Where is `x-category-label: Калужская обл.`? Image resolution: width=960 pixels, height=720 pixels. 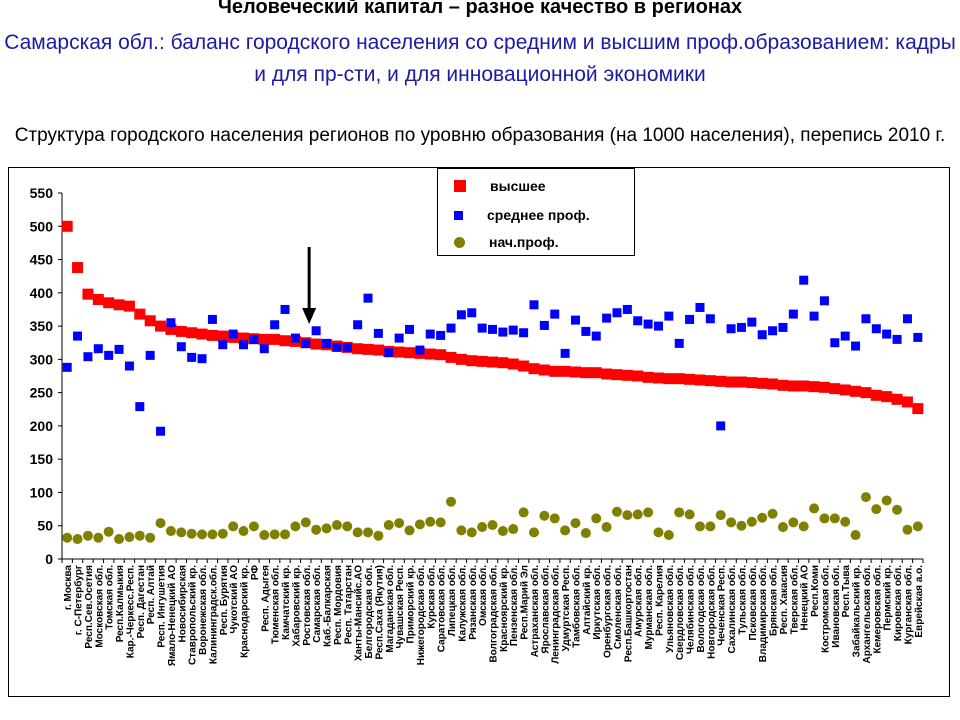 x-category-label: Калужская обл. is located at coordinates (462, 603).